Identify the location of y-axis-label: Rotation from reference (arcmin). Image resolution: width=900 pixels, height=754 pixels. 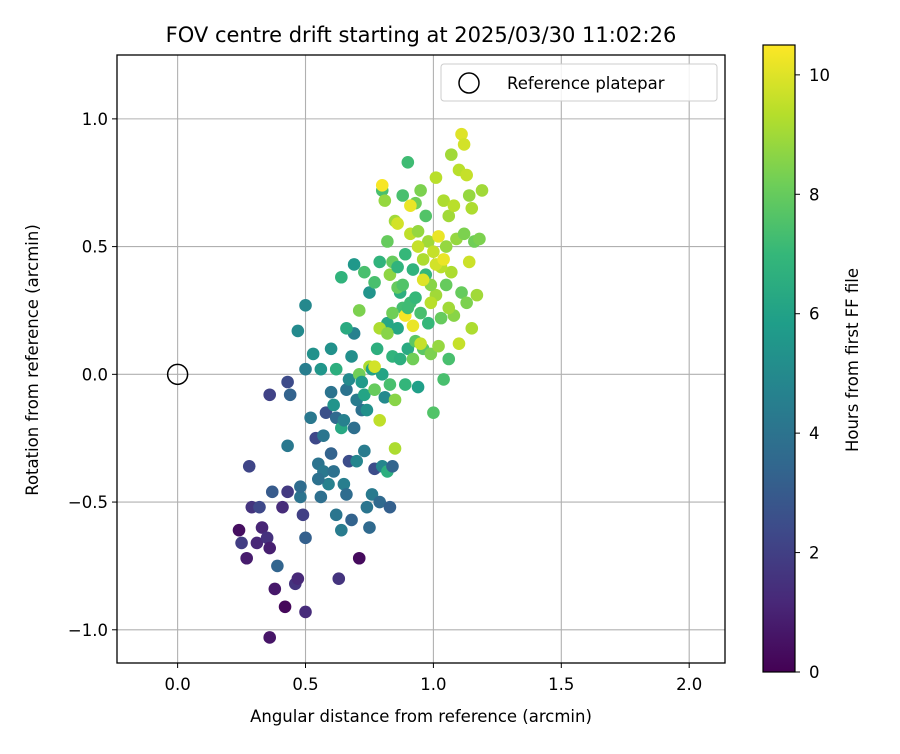
(32, 360).